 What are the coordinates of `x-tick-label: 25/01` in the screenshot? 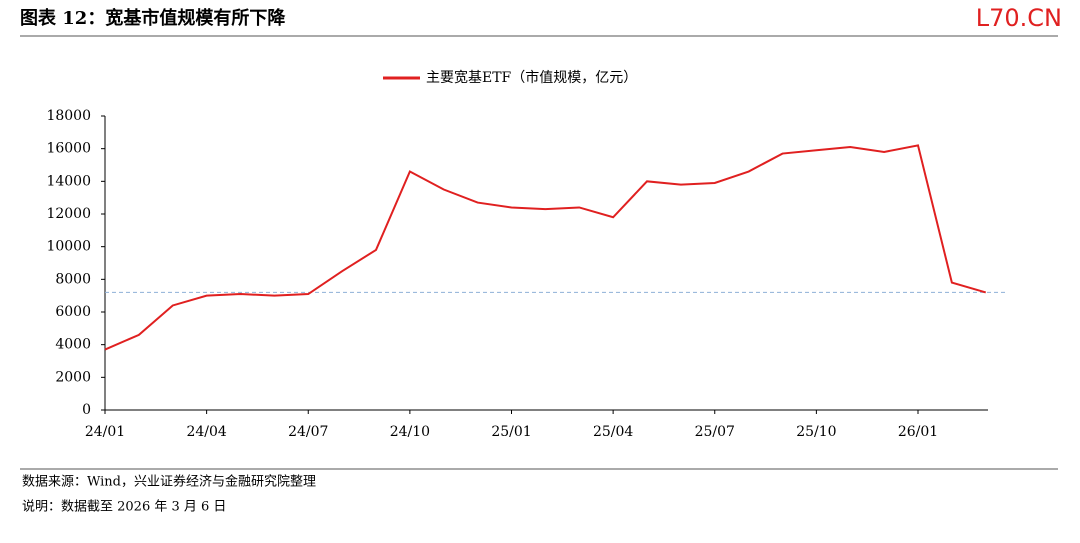 It's located at (511, 432).